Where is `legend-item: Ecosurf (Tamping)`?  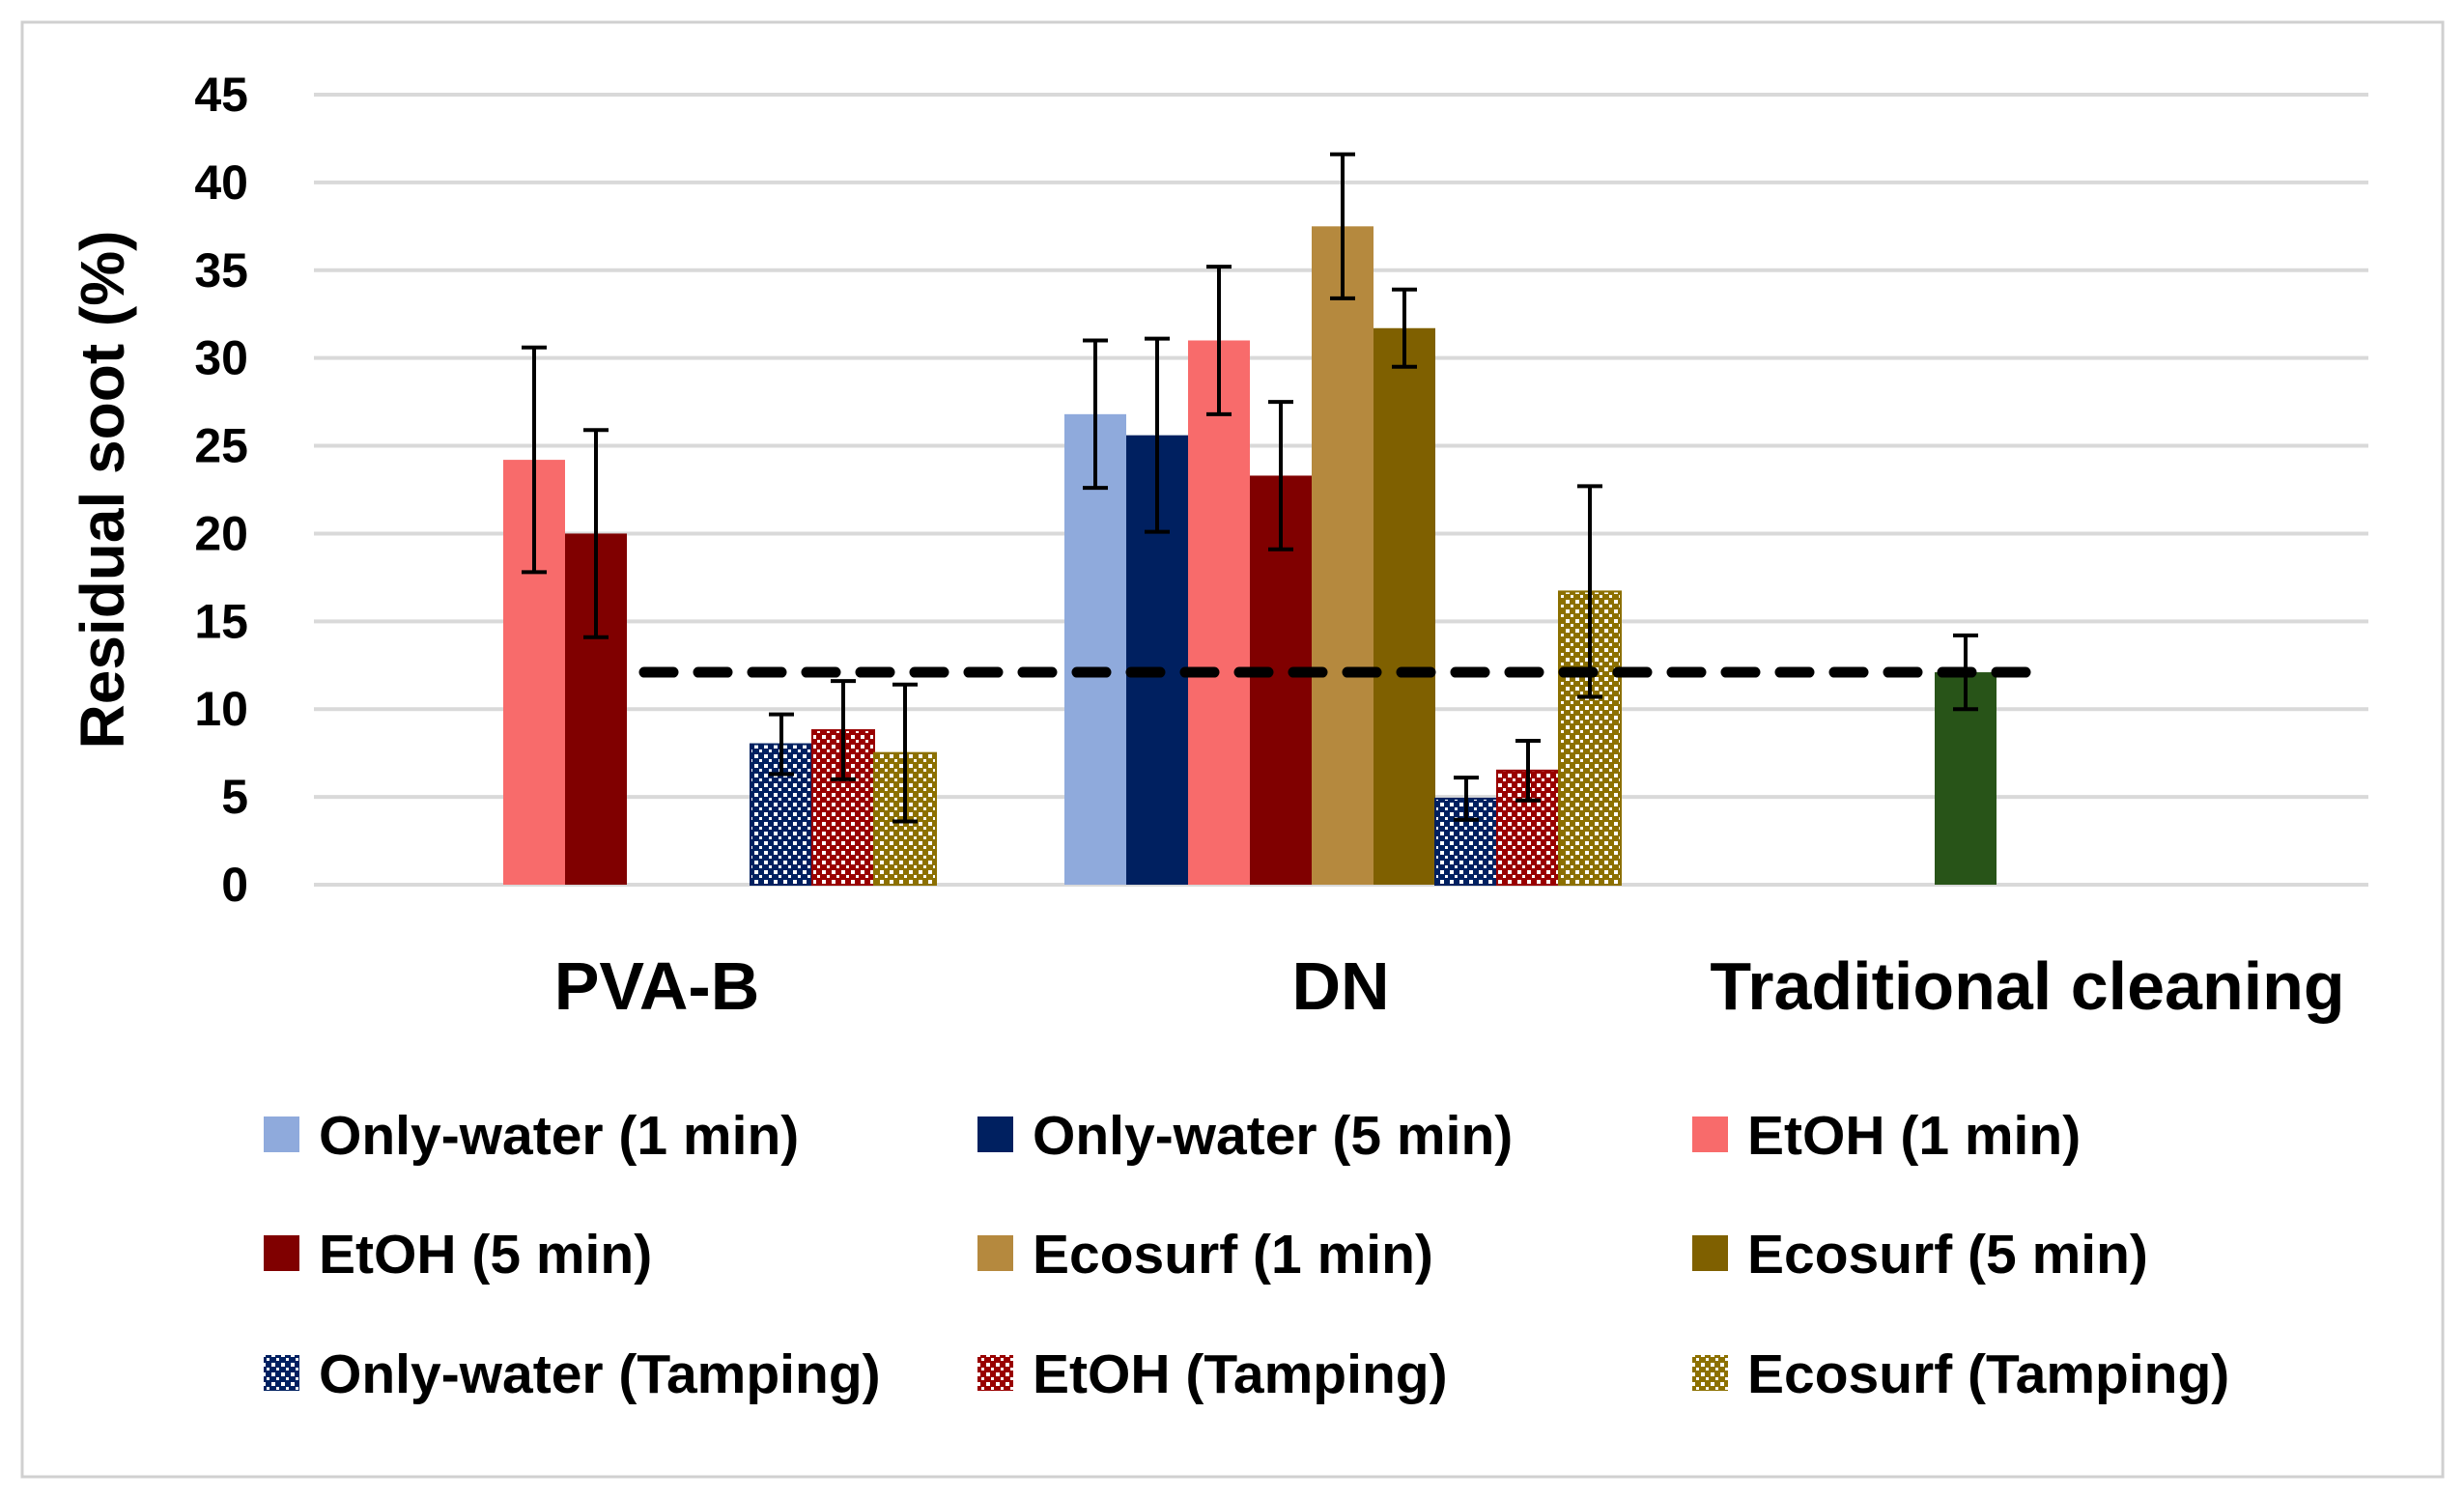 legend-item: Ecosurf (Tamping) is located at coordinates (1960, 1374).